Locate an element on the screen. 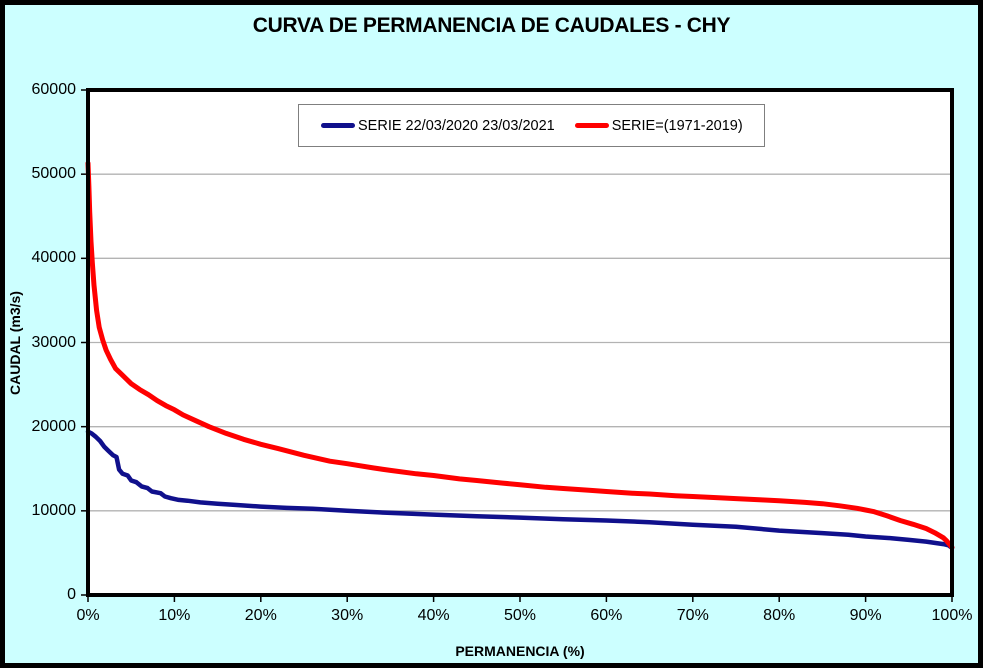 The image size is (983, 668). y-axis-title: CAUDAL (m3/s) is located at coordinates (15, 343).